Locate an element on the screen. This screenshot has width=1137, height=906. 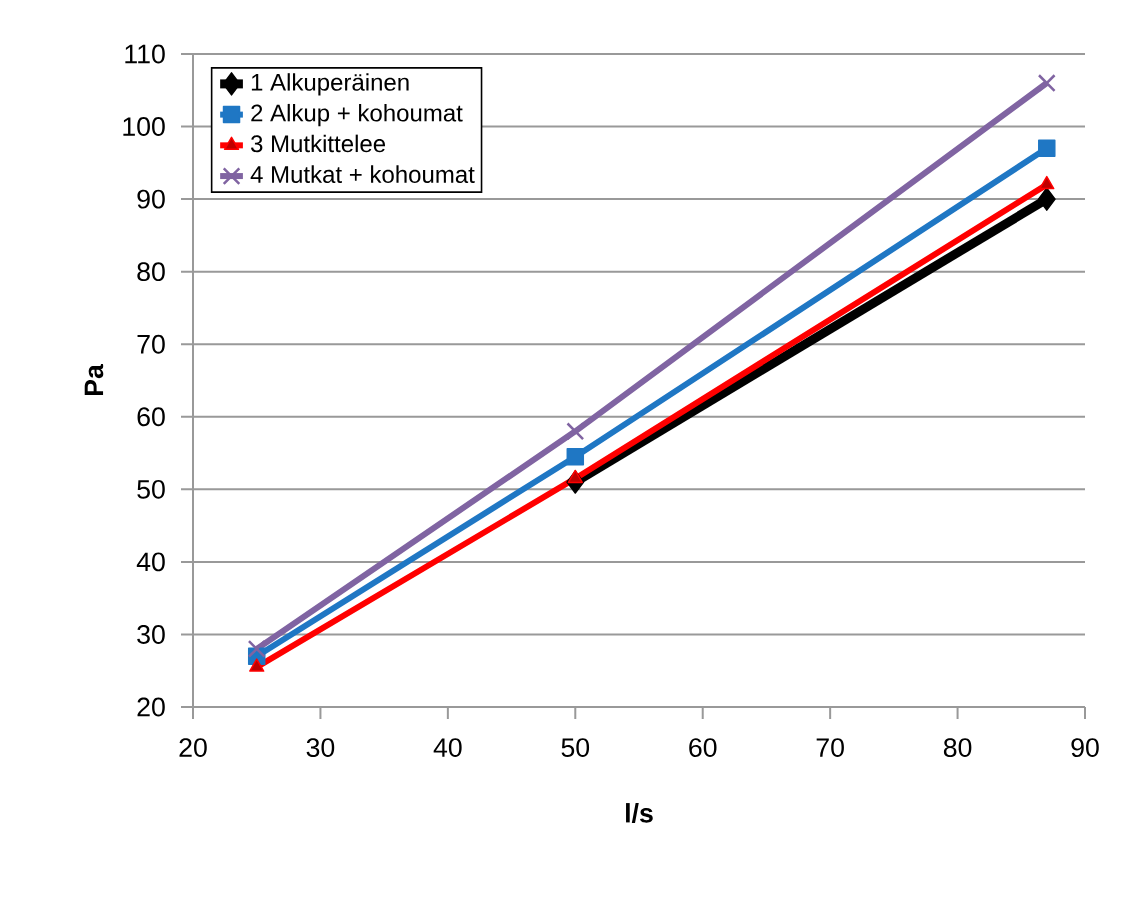
y-tick-label: 90 is located at coordinates (151, 199).